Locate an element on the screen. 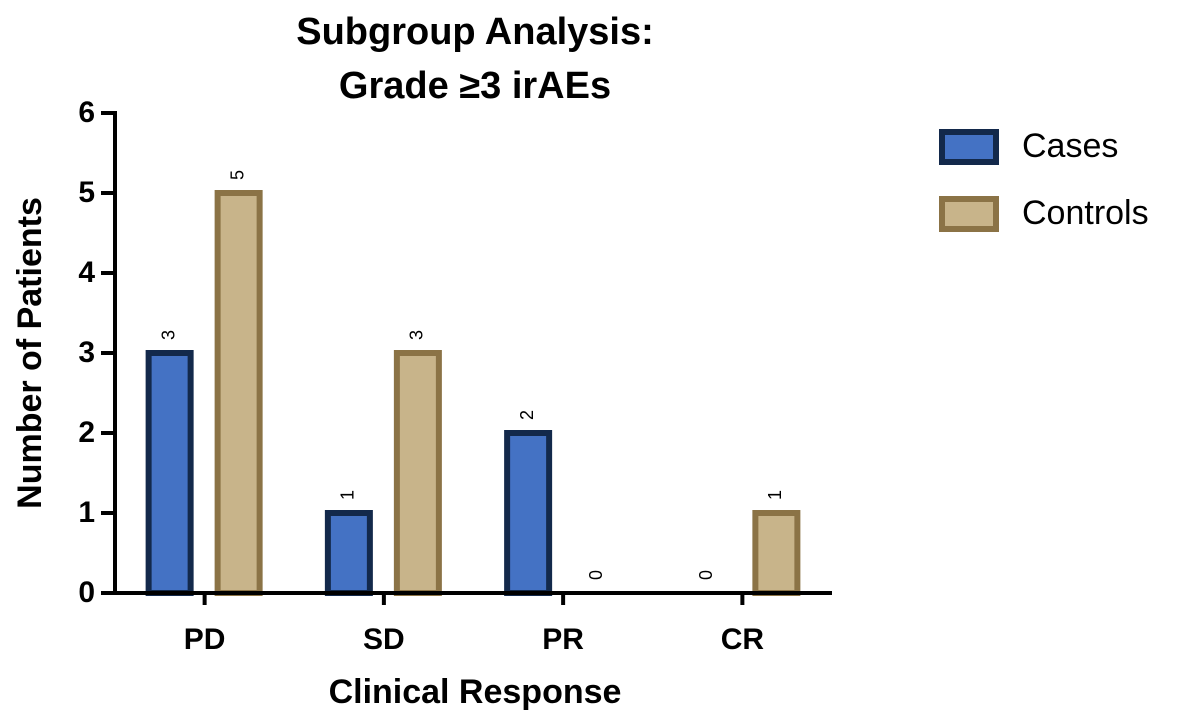 The image size is (1178, 719). value-label: 5 is located at coordinates (237, 175).